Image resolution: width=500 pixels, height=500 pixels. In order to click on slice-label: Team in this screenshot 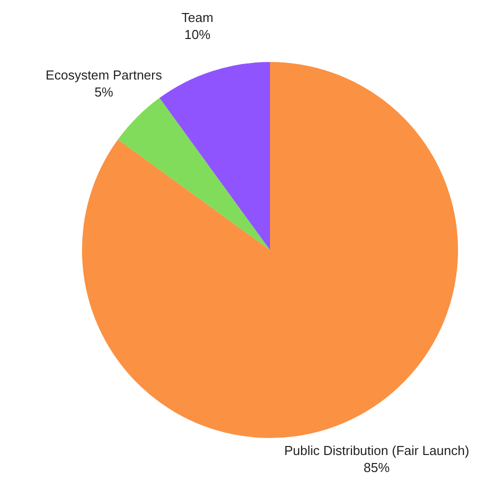, I will do `click(197, 18)`.